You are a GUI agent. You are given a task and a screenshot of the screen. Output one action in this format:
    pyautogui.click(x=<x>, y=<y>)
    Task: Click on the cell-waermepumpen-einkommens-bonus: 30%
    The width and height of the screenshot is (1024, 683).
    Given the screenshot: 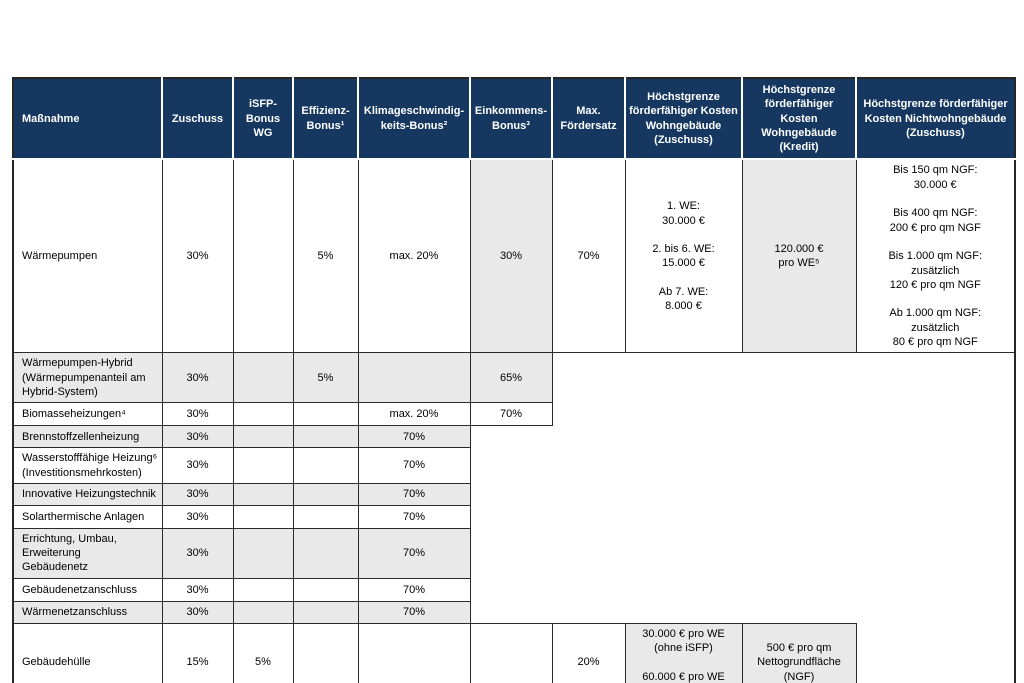 What is the action you would take?
    pyautogui.click(x=511, y=256)
    